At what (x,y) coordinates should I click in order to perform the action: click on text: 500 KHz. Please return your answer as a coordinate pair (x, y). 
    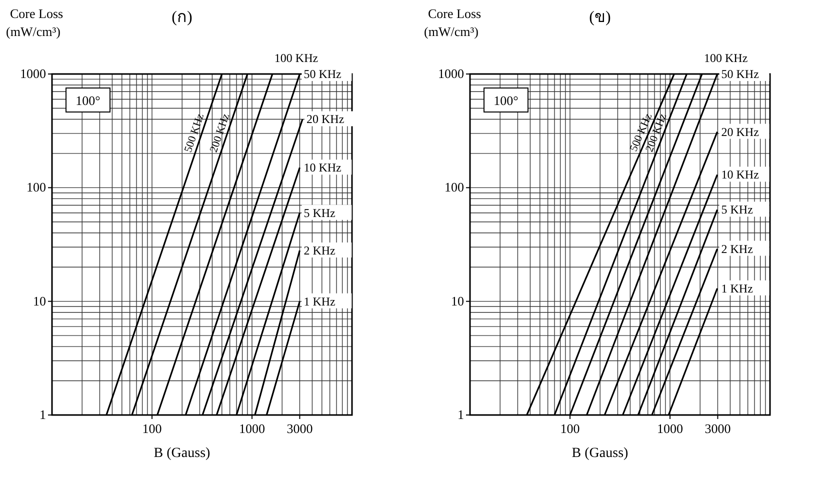
    Looking at the image, I should click on (194, 133).